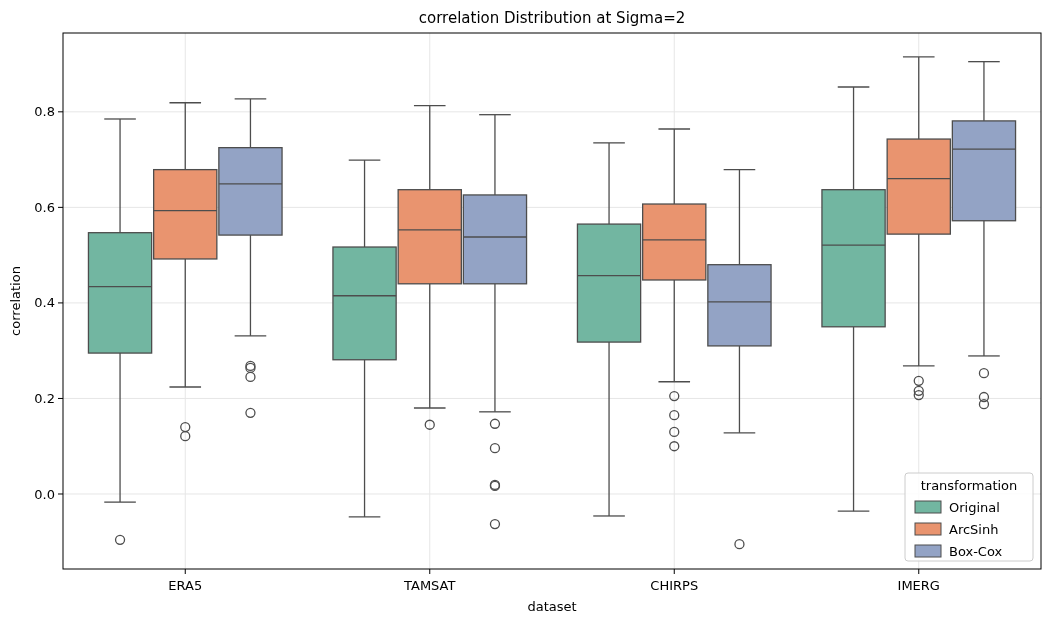 Image resolution: width=1049 pixels, height=620 pixels. Describe the element at coordinates (552, 18) in the screenshot. I see `chart-title: correlation Distribution at Sigma=2` at that location.